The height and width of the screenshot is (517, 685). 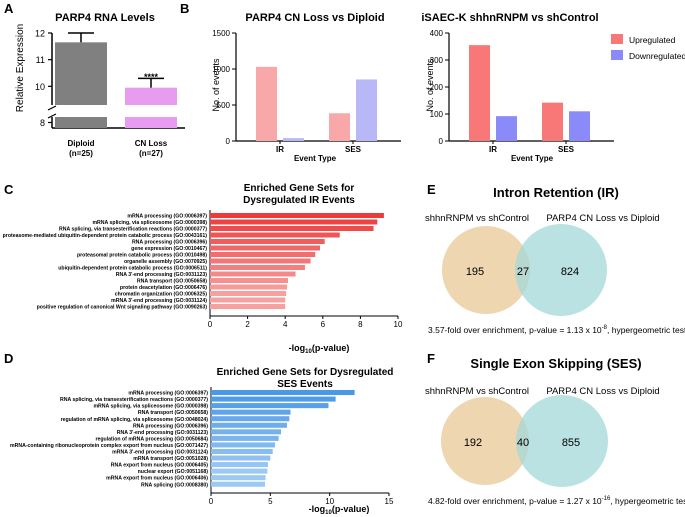 What do you see at coordinates (266, 103) in the screenshot?
I see `panel-b1-bar-upregulated-ir` at bounding box center [266, 103].